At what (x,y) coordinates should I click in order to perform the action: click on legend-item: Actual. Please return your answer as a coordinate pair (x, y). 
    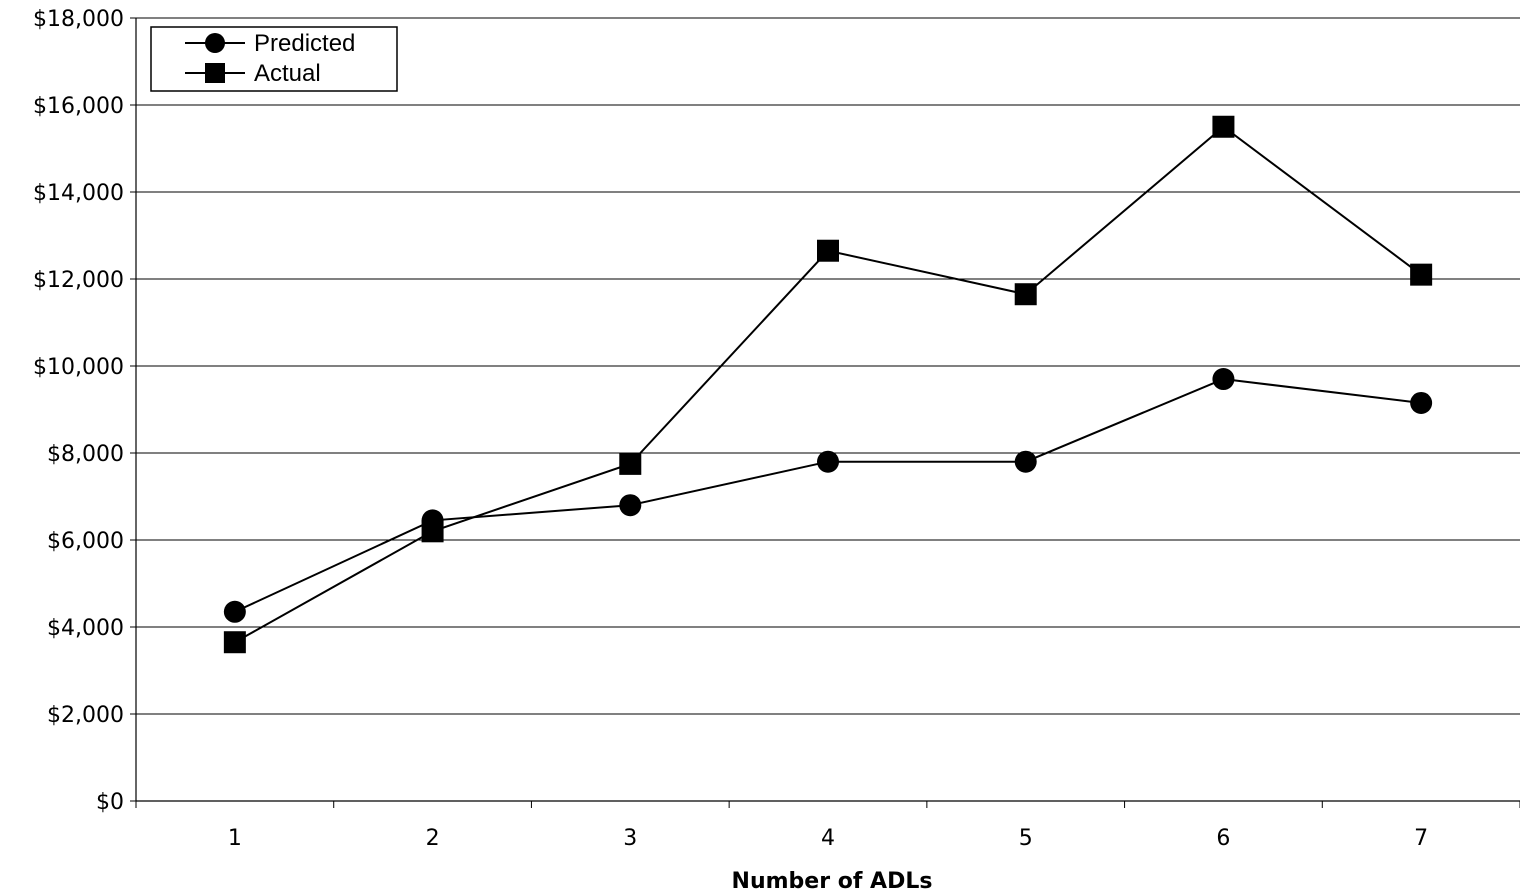
    Looking at the image, I should click on (253, 73).